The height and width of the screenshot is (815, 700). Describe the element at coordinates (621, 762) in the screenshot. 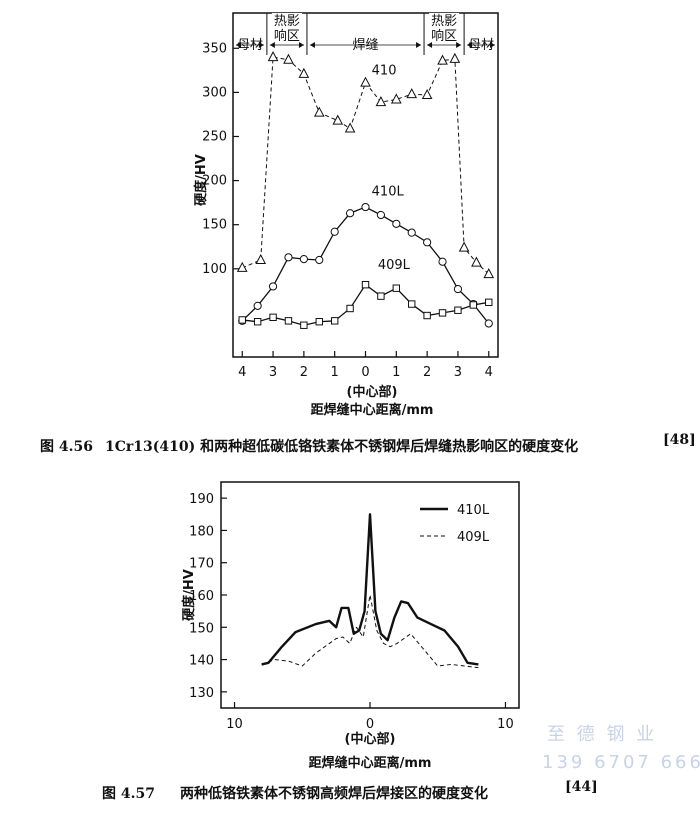

I see `watermark-line2: 139 6707 6667` at that location.